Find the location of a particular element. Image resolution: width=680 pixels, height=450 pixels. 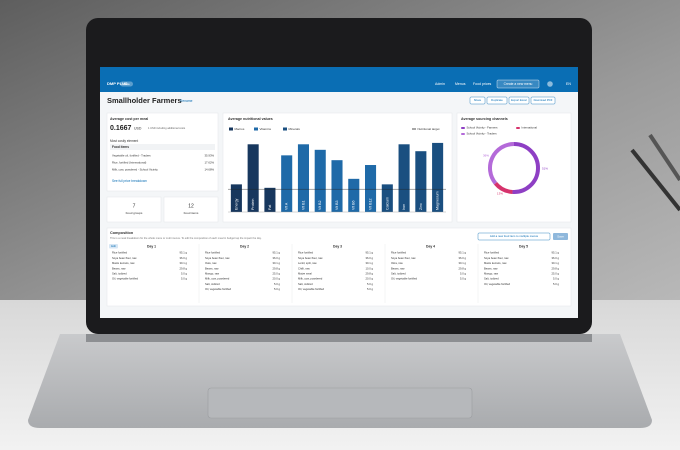

bar-label: Vit B6 is located at coordinates (354, 205).